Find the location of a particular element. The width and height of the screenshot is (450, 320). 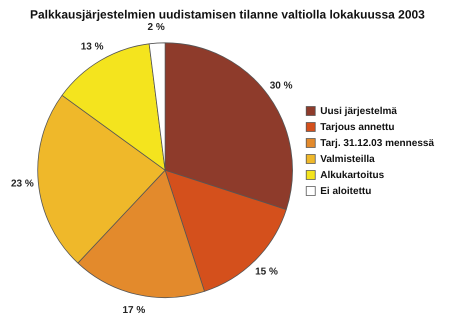

data-label: 15 % is located at coordinates (266, 272).